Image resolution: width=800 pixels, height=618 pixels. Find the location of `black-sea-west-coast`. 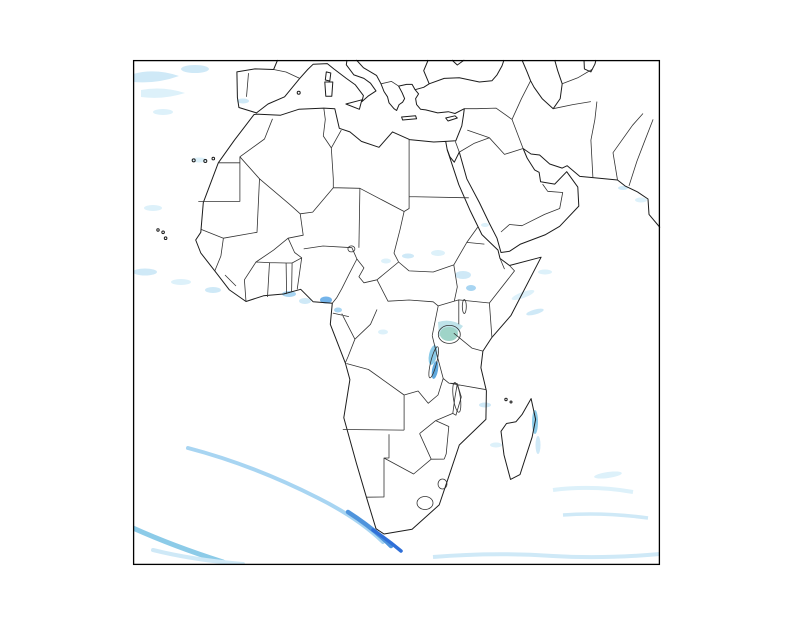

black-sea-west-coast is located at coordinates (444, 71).